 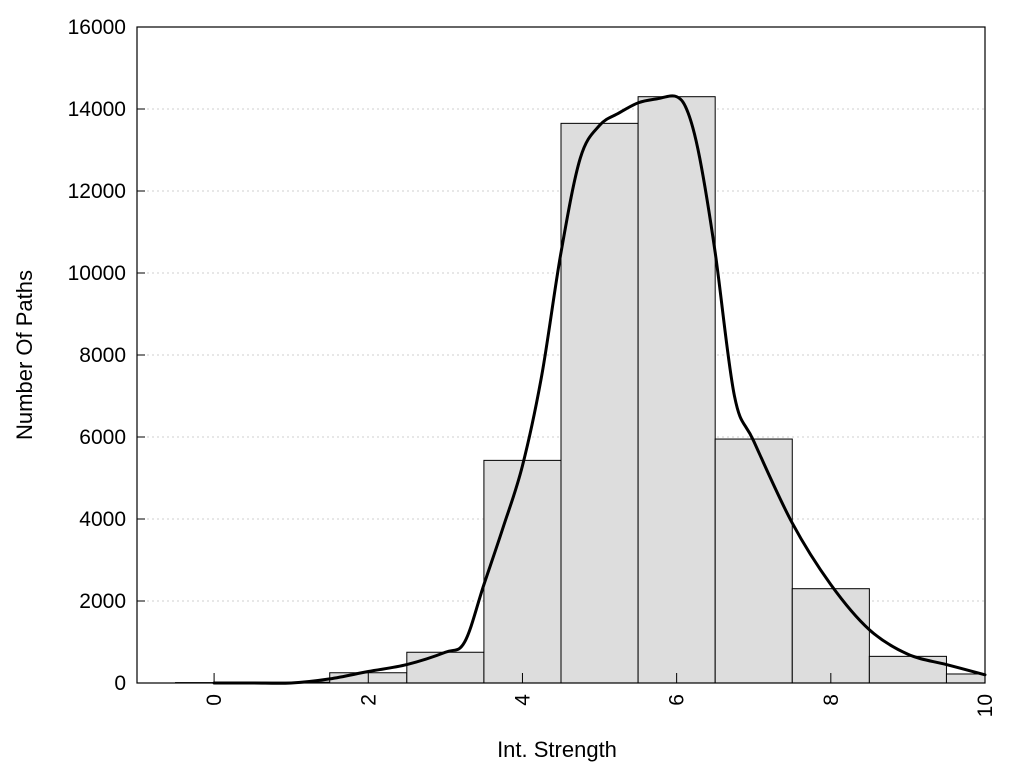 I want to click on y-tick-label: 6000, so click(x=102, y=437).